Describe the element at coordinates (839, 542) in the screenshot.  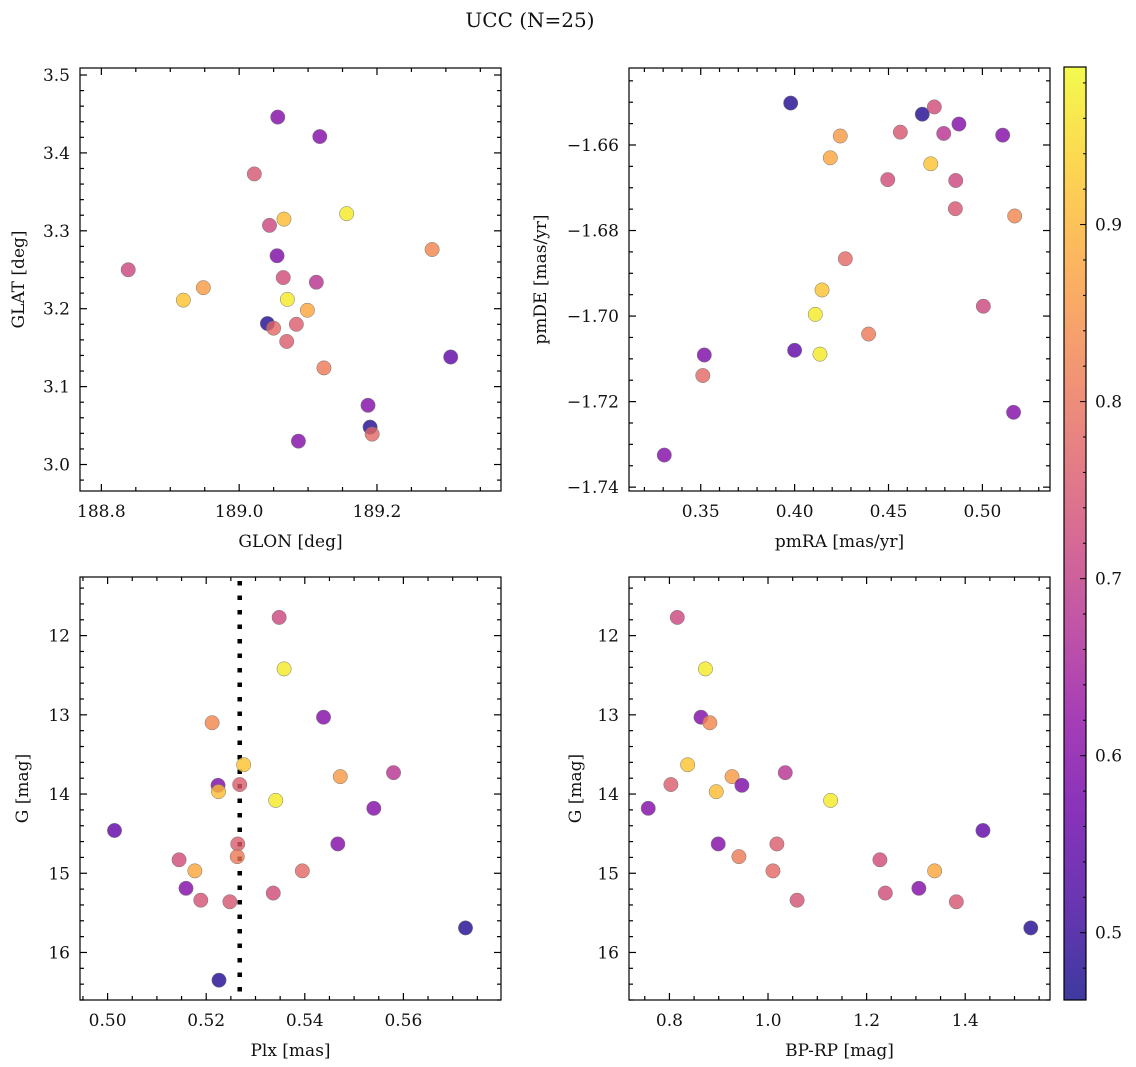
I see `x-axis-label: pmRA [mas/yr]` at that location.